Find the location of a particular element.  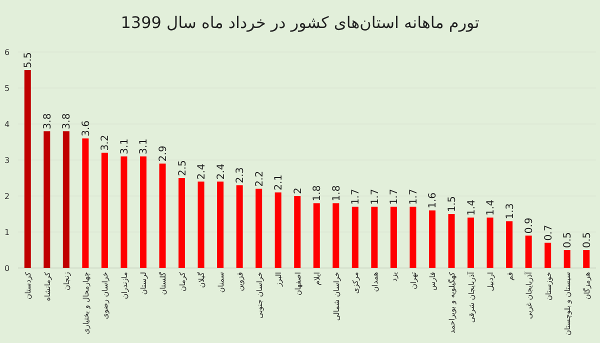

data-label: 0.9 is located at coordinates (530, 226).